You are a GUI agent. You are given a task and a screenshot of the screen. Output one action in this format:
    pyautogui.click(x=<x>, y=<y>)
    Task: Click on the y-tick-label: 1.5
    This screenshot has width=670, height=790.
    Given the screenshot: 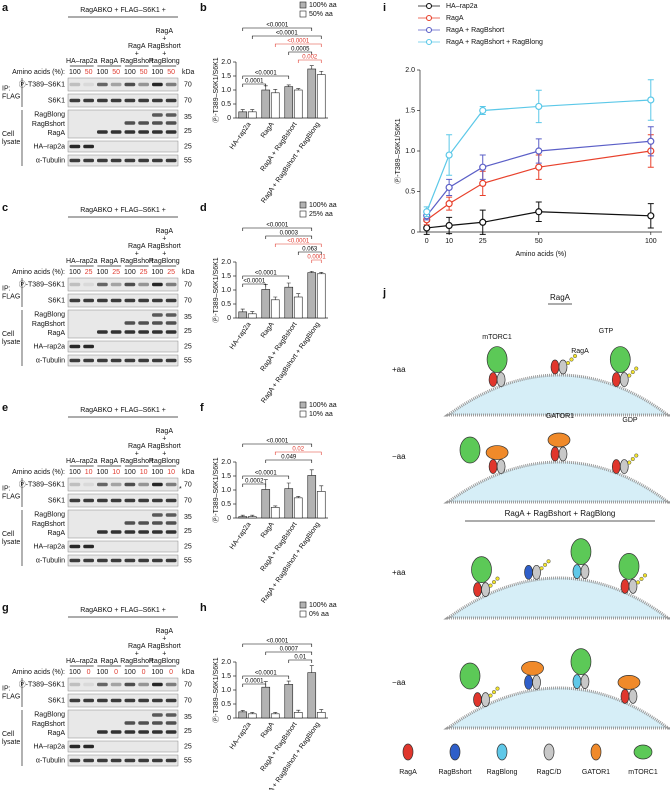 What is the action you would take?
    pyautogui.click(x=226, y=476)
    